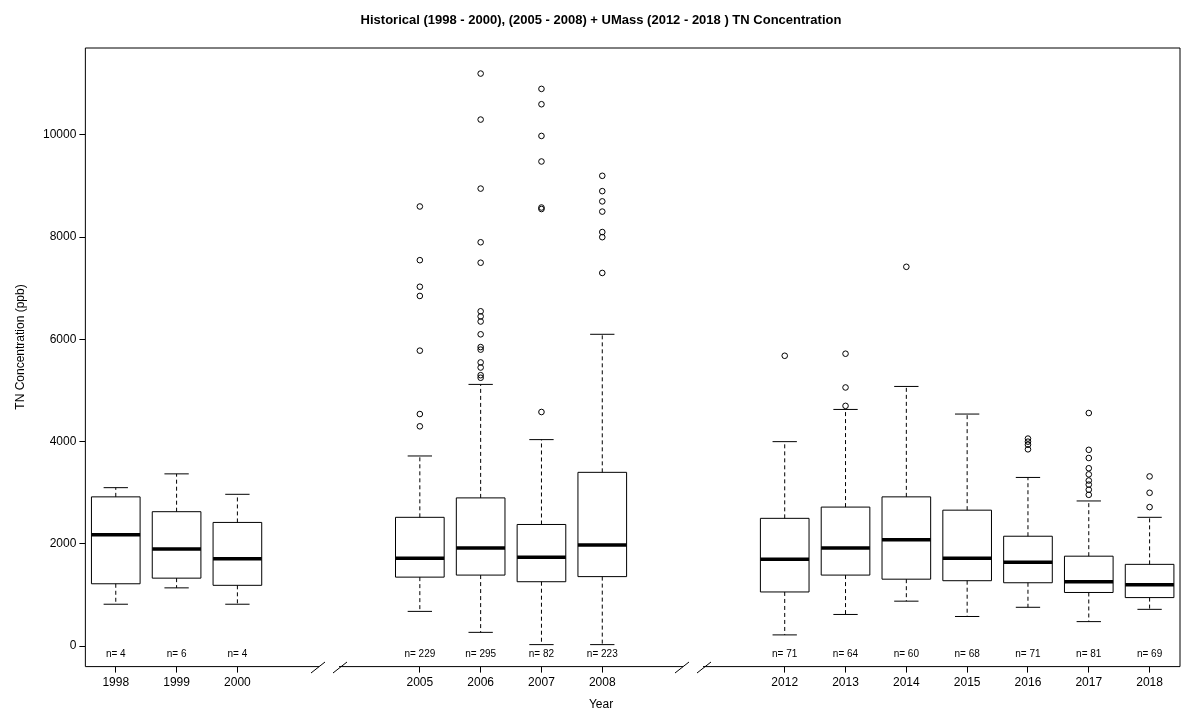  I want to click on x-tick-label: 2007, so click(542, 682).